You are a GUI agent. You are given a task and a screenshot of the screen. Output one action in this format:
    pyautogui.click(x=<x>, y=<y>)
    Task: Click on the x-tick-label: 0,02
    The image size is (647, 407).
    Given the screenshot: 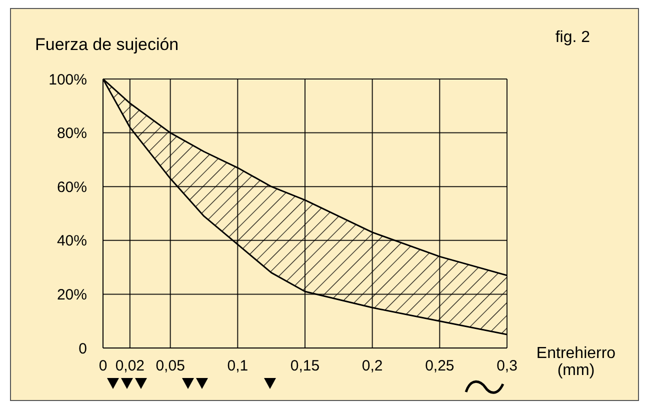 What is the action you would take?
    pyautogui.click(x=130, y=366)
    